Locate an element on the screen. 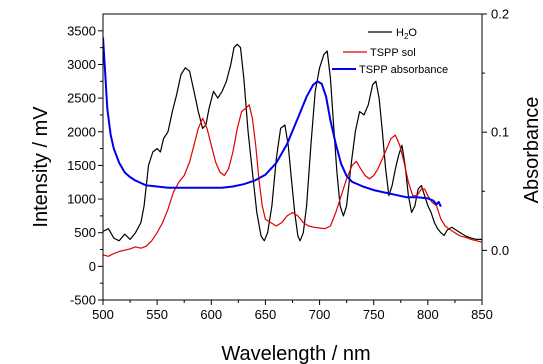  x-tick-label: 600 is located at coordinates (211, 314).